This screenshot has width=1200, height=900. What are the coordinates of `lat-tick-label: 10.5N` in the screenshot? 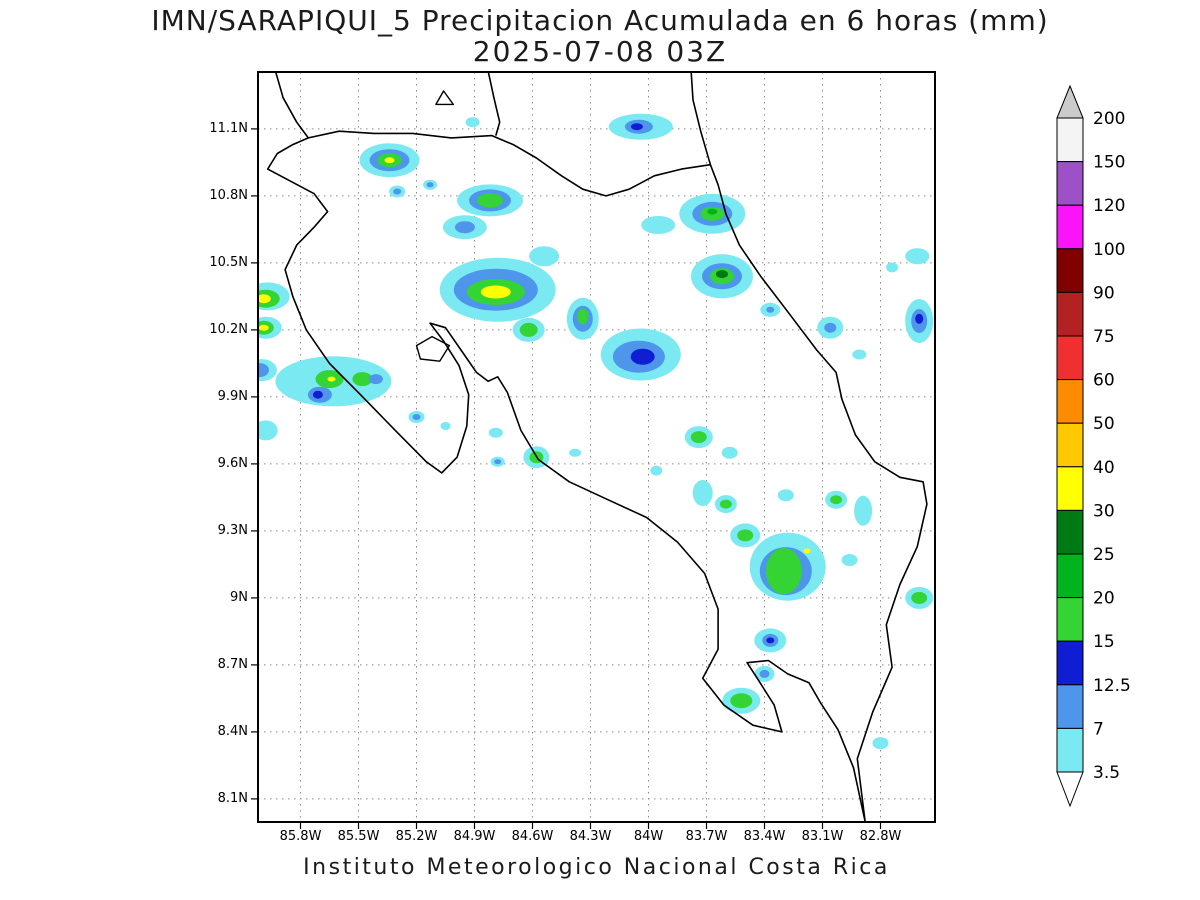 It's located at (228, 262).